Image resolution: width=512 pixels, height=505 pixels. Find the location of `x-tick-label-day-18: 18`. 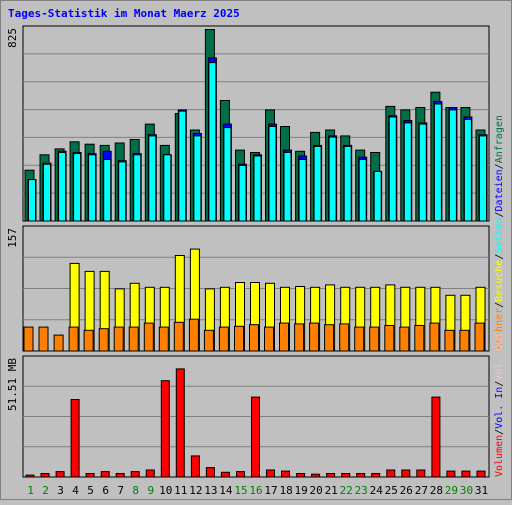

x-tick-label-day-18: 18 is located at coordinates (285, 490).